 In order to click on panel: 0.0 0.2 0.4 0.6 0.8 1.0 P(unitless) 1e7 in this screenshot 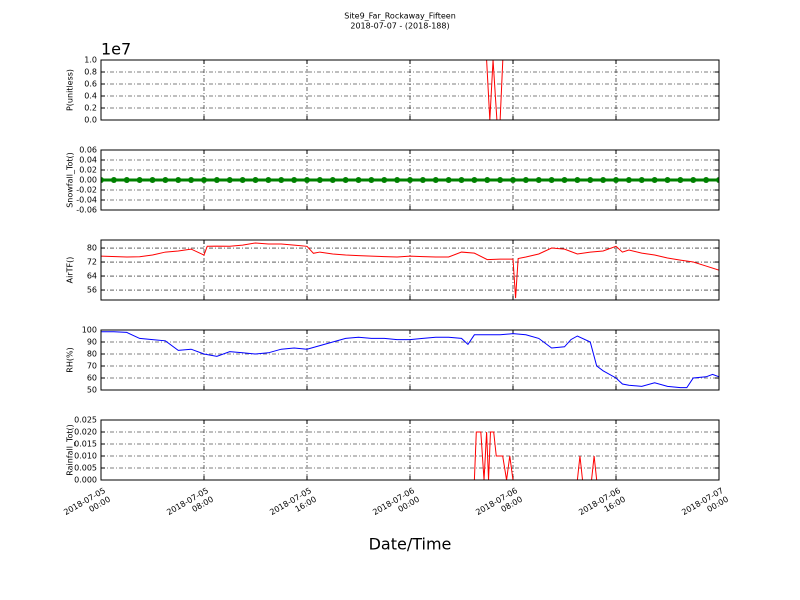, I will do `click(393, 82)`.